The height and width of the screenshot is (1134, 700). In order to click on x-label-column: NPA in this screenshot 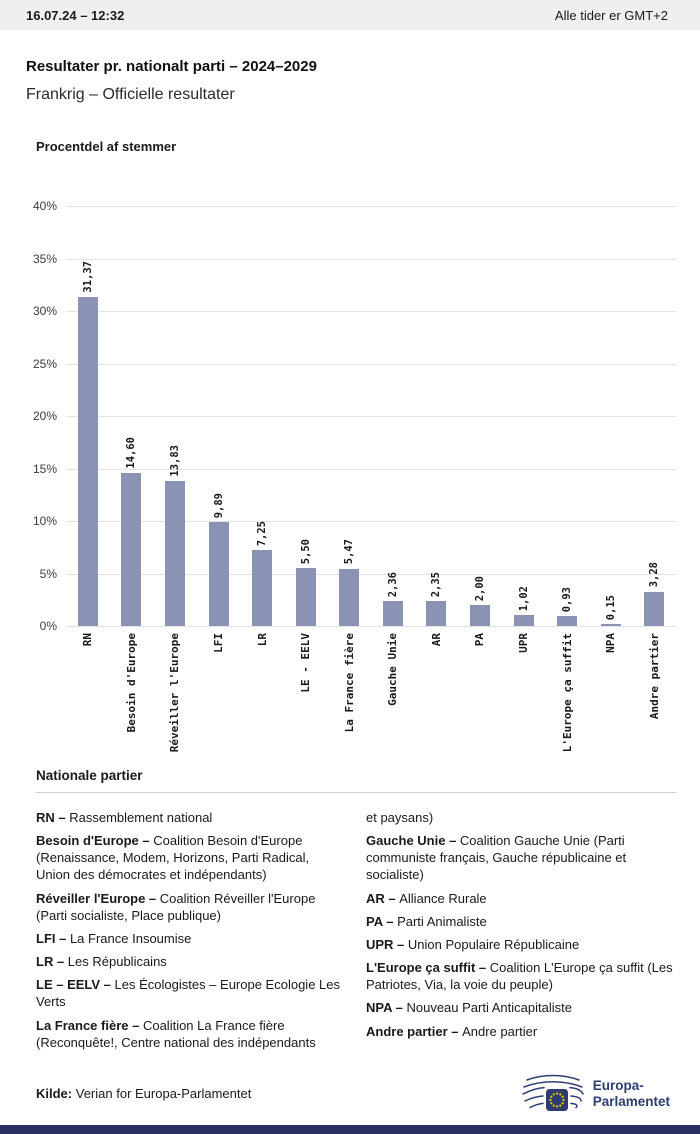, I will do `click(611, 693)`.